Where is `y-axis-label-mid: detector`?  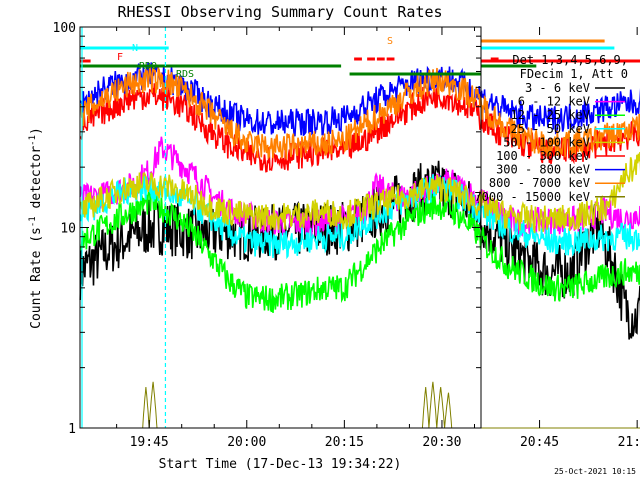 y-axis-label-mid: detector is located at coordinates (36, 181).